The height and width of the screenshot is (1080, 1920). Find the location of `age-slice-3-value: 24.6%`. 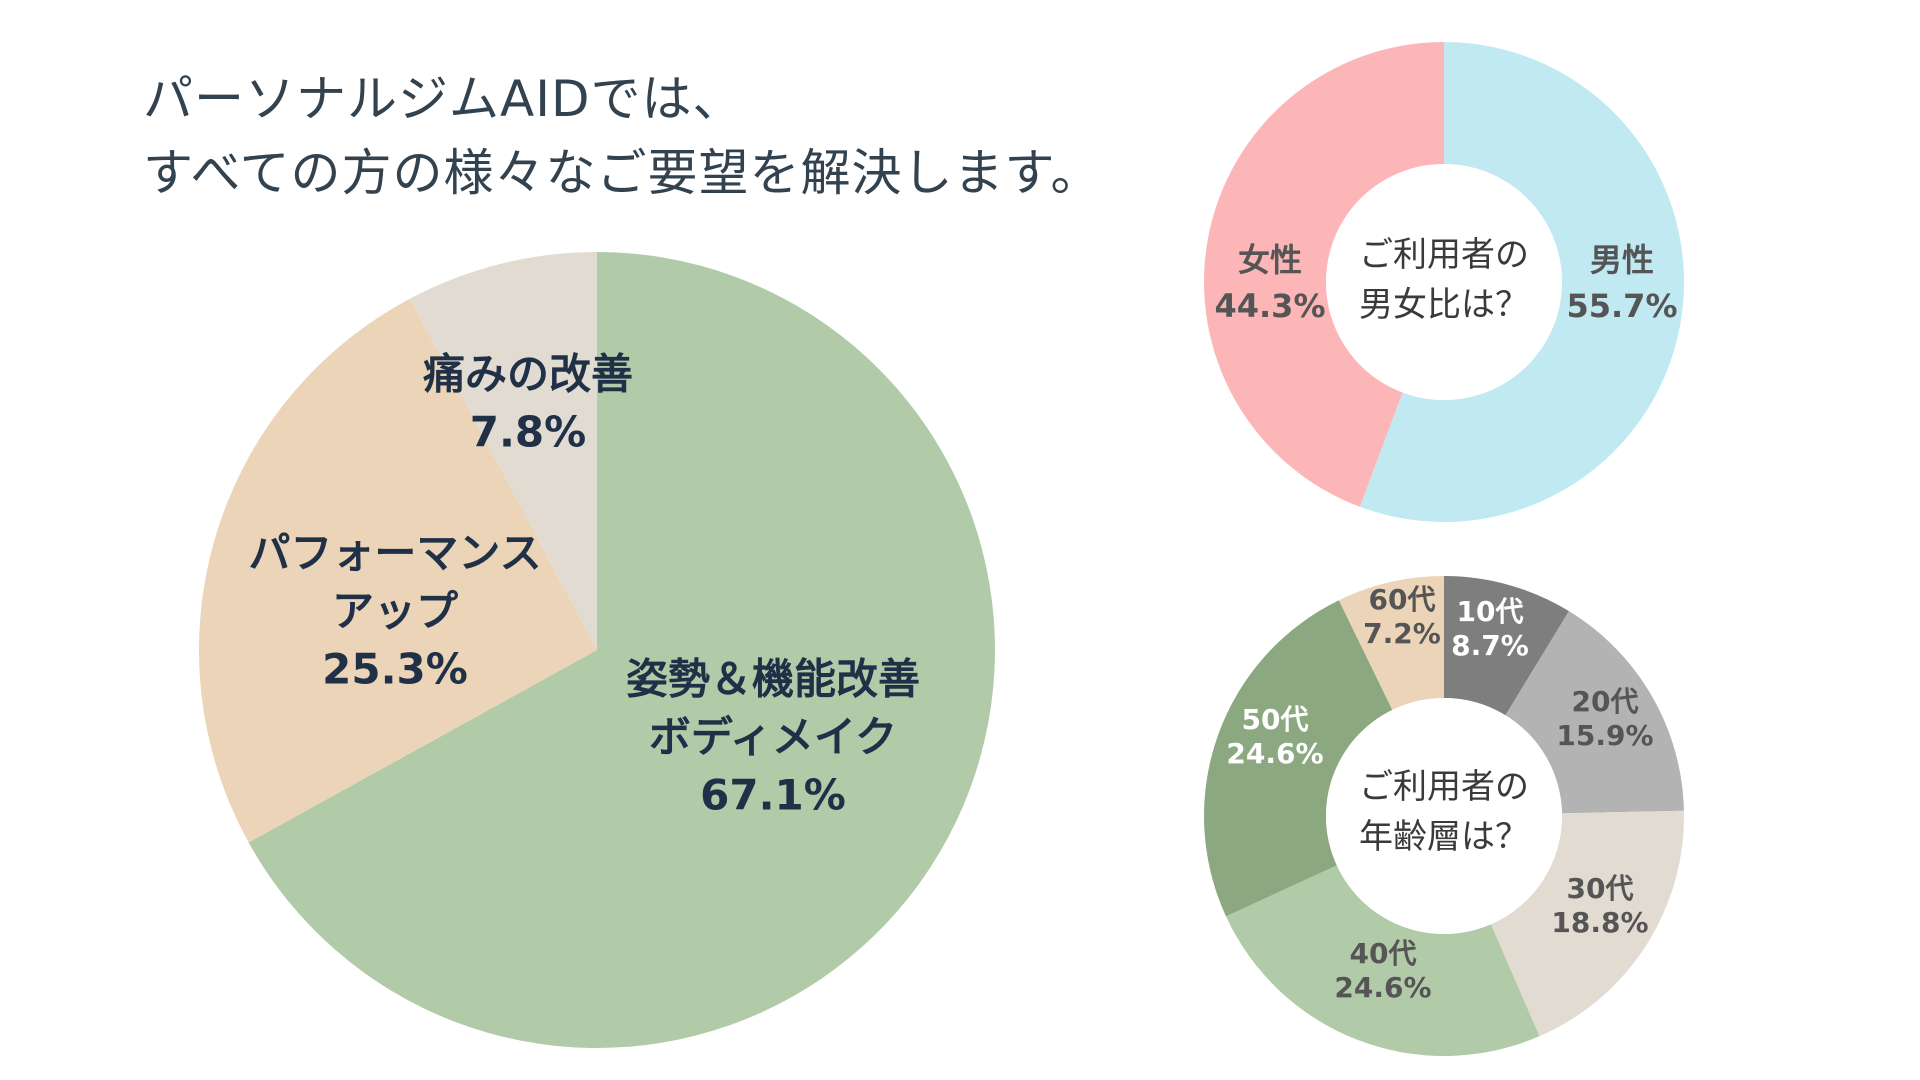

age-slice-3-value: 24.6% is located at coordinates (1382, 987).